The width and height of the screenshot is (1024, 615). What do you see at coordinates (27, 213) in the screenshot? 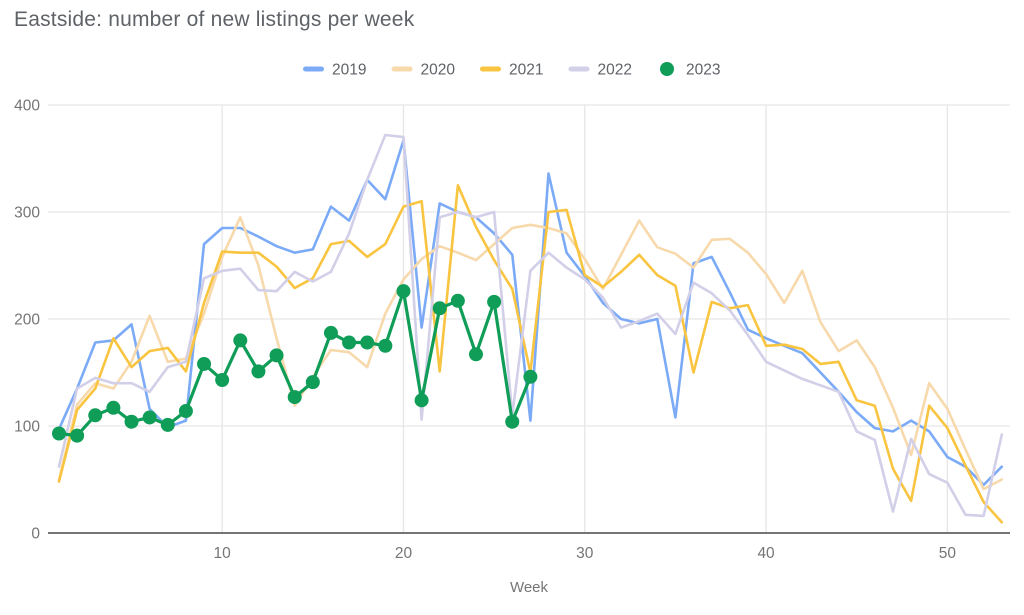
I see `y-axis-tick-300: 300` at bounding box center [27, 213].